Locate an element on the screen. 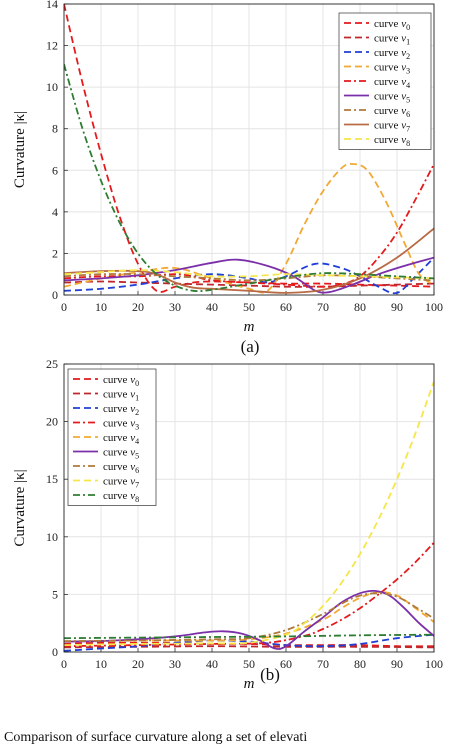  chart-b-legend-label: curve v0 is located at coordinates (121, 381).